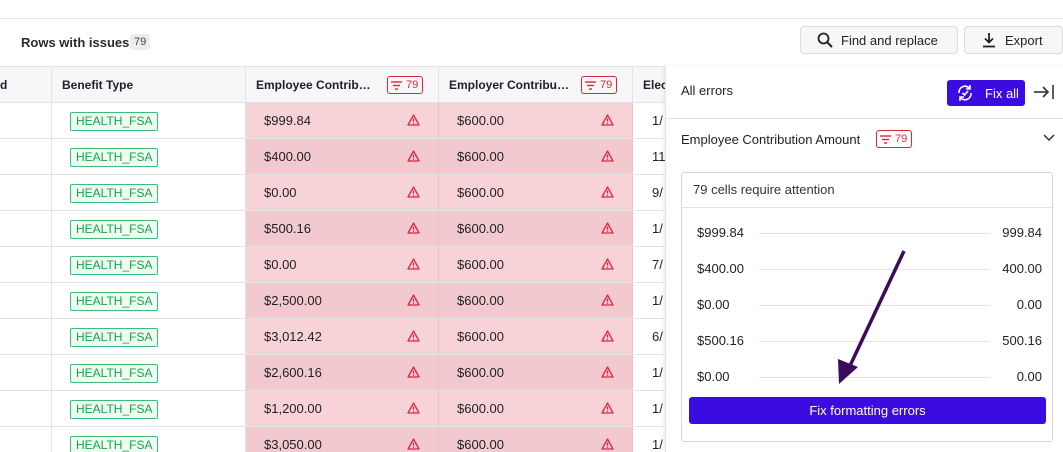 The height and width of the screenshot is (452, 1063). I want to click on fixed-value: 500.16, so click(1022, 340).